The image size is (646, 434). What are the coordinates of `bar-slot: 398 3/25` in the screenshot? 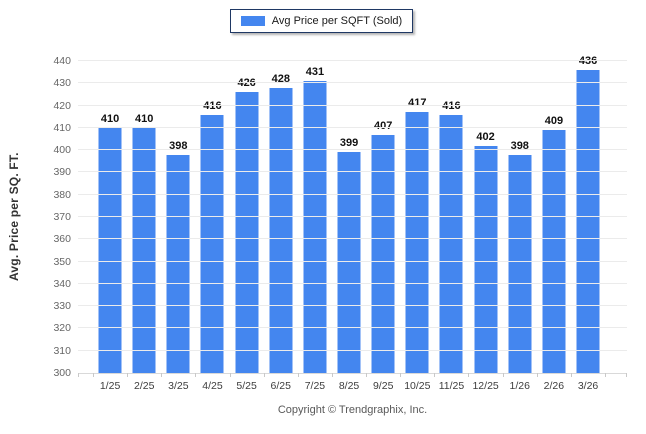 It's located at (178, 226).